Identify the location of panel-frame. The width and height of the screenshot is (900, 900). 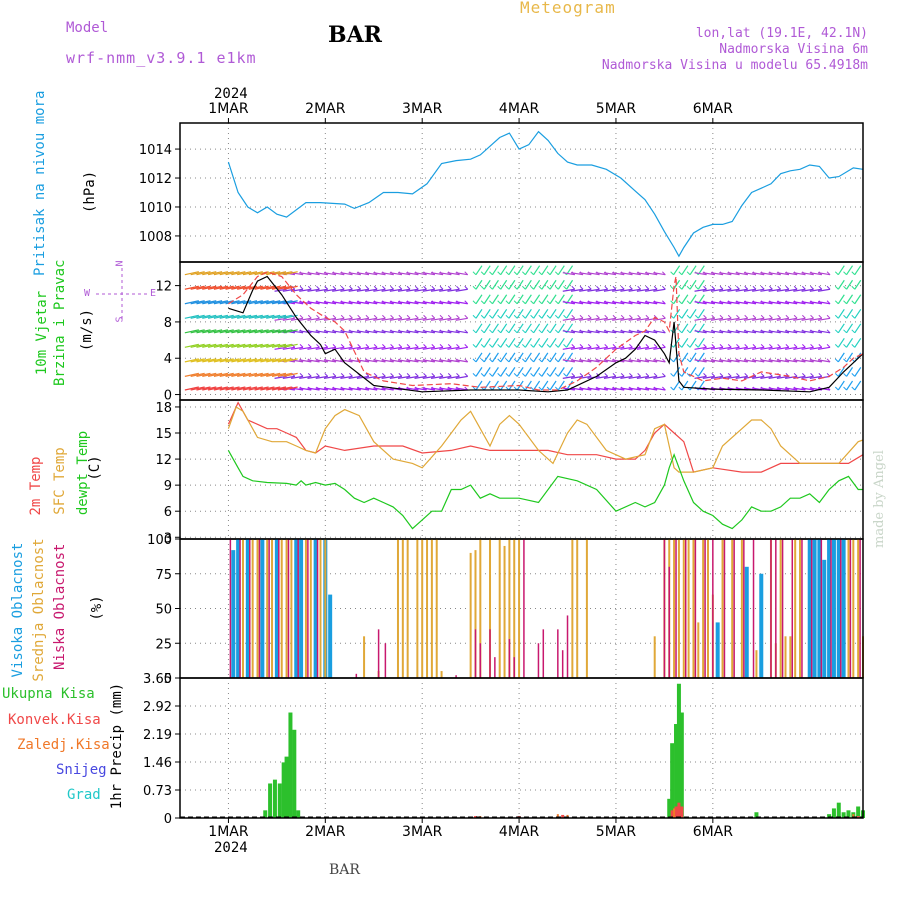
(521, 748).